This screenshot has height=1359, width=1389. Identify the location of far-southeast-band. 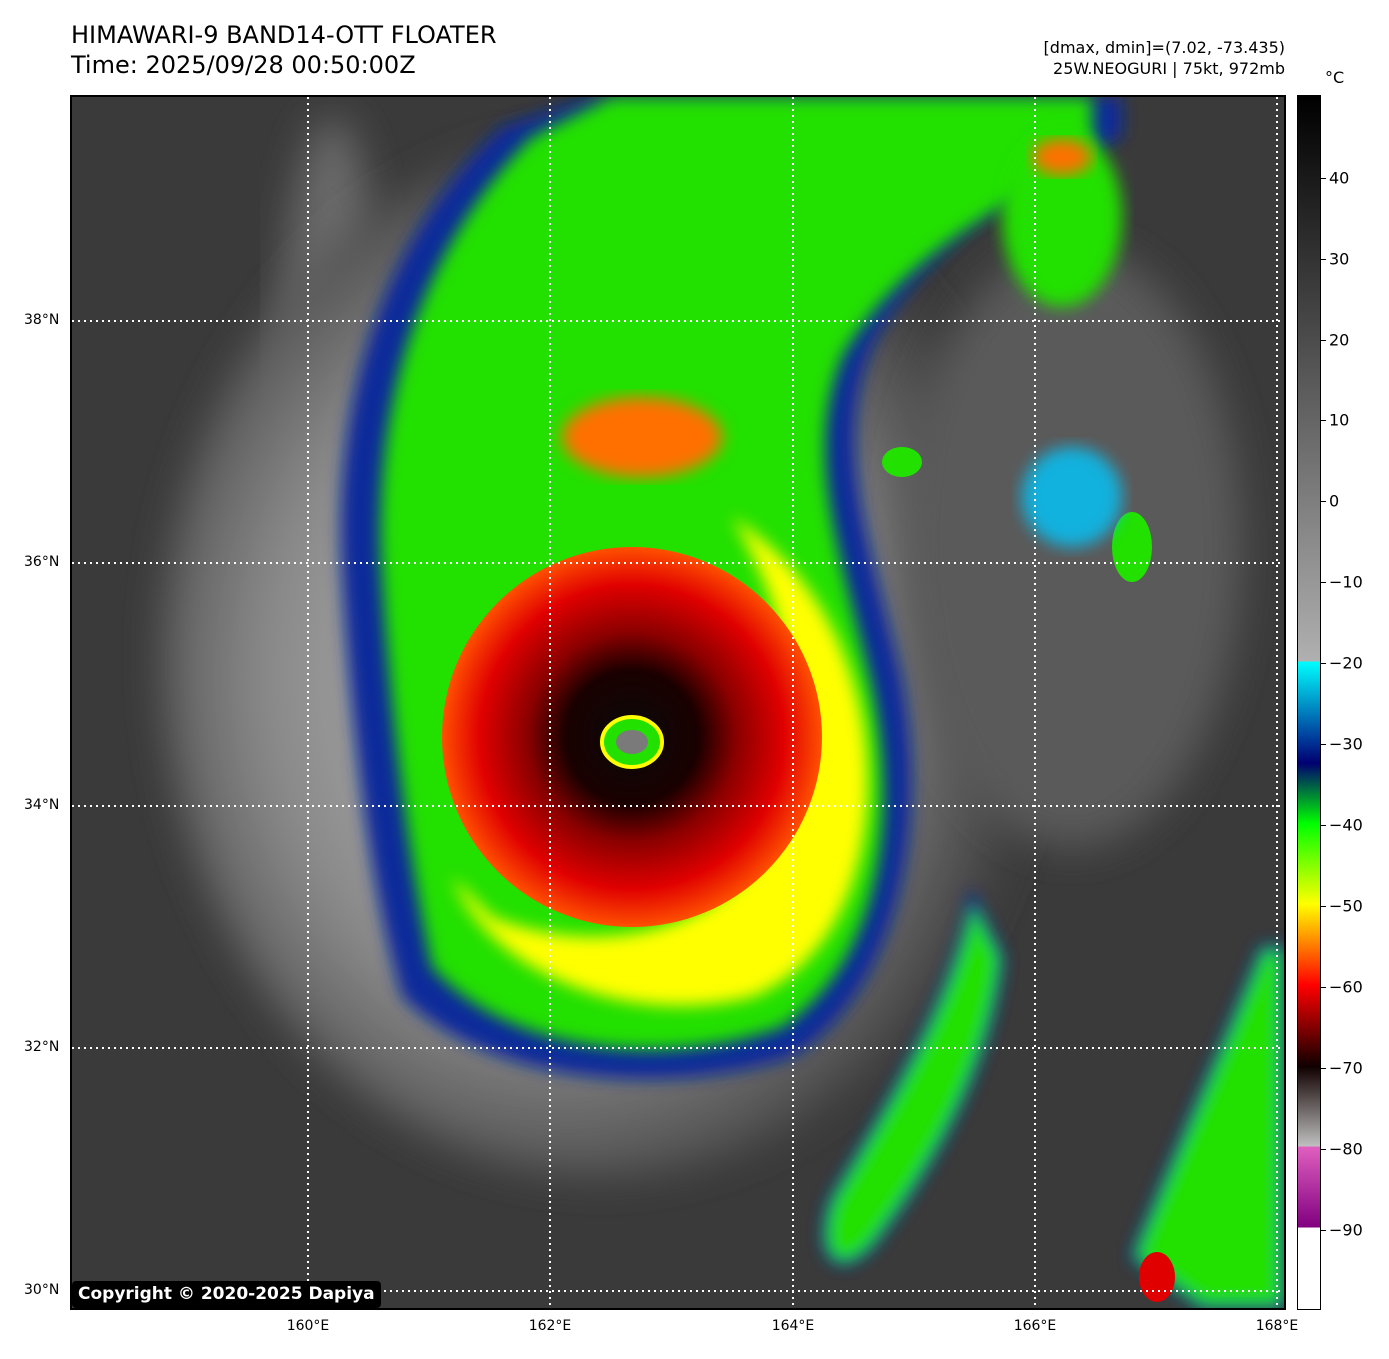
(1206, 1126).